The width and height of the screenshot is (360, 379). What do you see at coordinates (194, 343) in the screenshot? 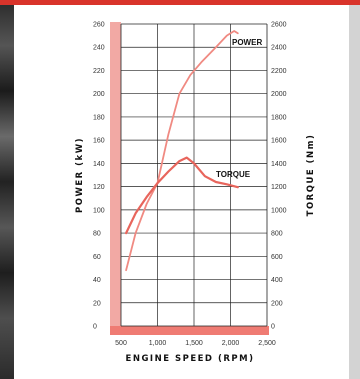
I see `x-tick-label: 1,500` at bounding box center [194, 343].